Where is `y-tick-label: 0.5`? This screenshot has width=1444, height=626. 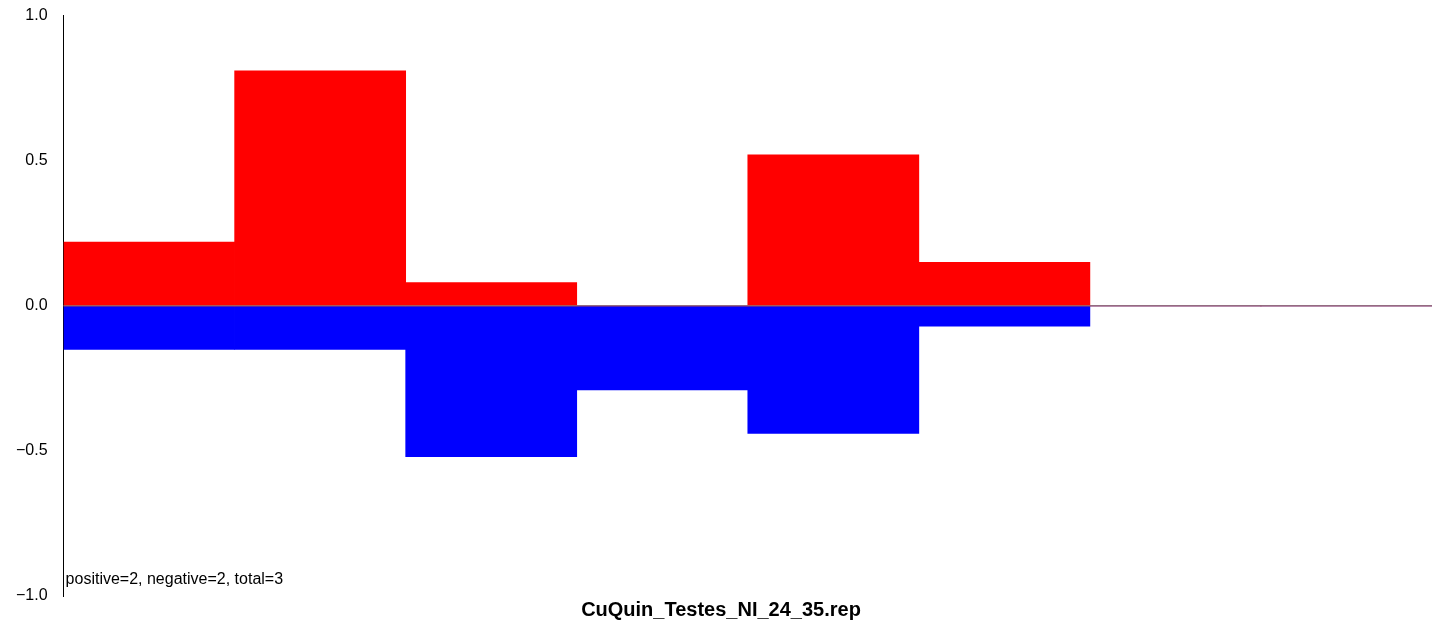
y-tick-label: 0.5 is located at coordinates (36, 160).